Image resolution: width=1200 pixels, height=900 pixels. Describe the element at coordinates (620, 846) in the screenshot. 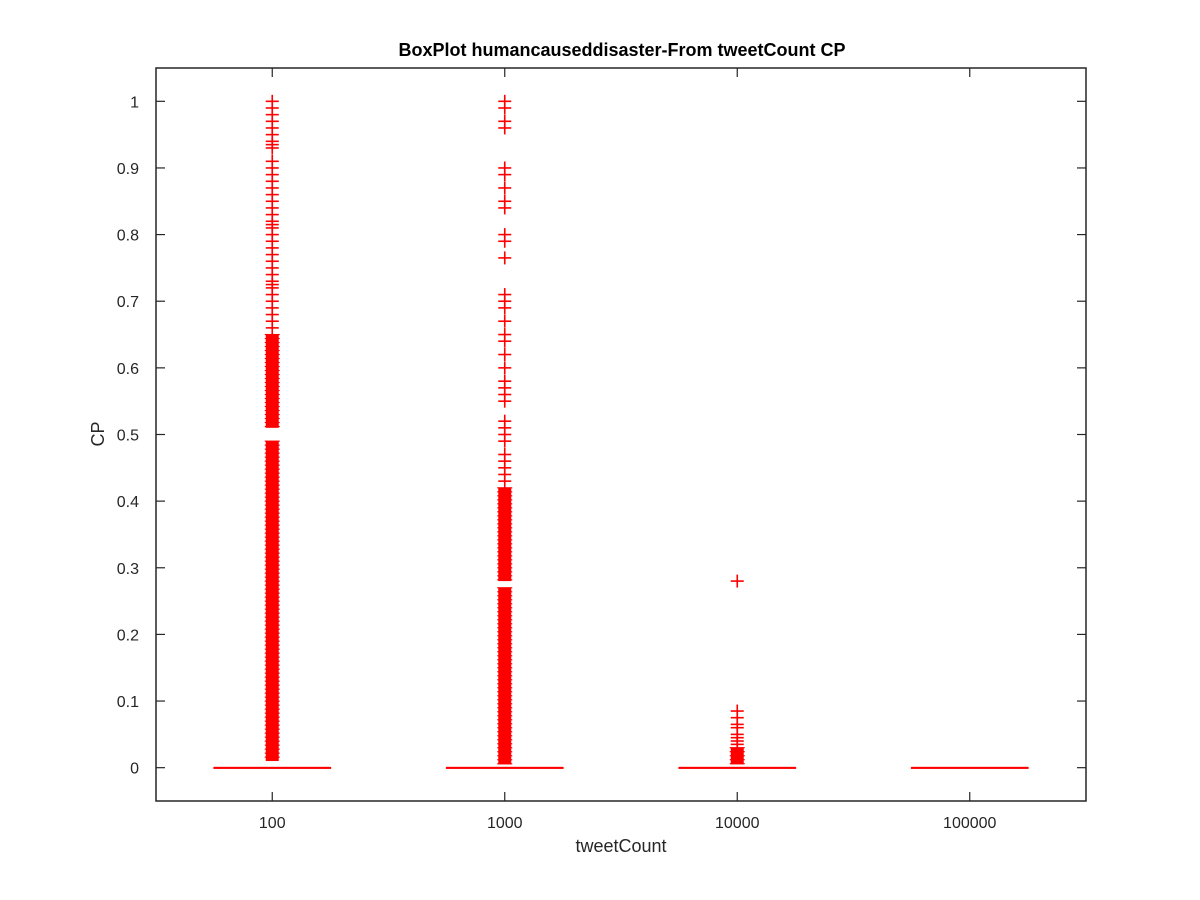

I see `x-axis-label: tweetCount` at that location.